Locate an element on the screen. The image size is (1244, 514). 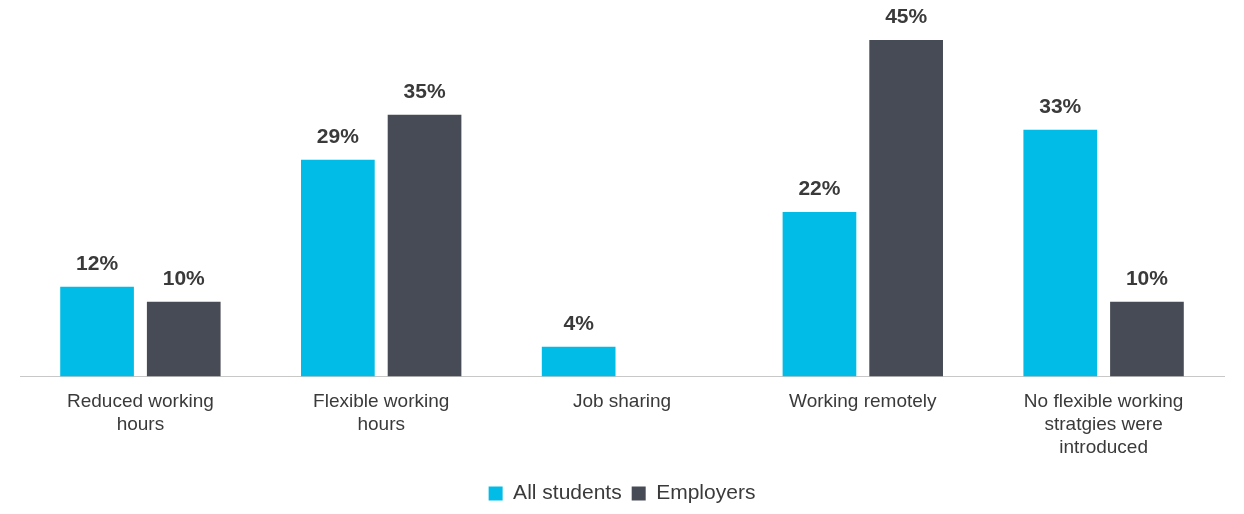
data-label: 22% is located at coordinates (819, 188).